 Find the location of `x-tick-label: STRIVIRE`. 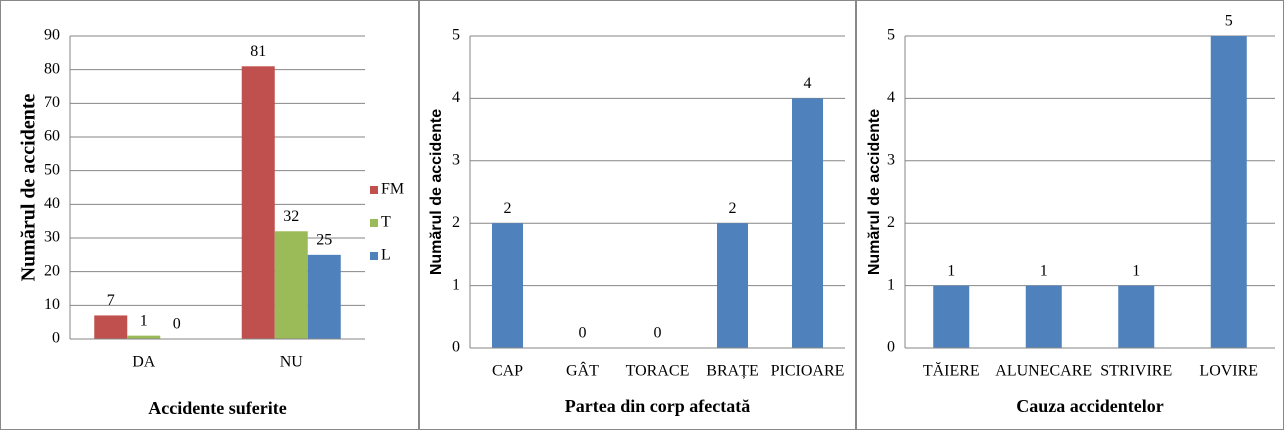

x-tick-label: STRIVIRE is located at coordinates (1136, 371).